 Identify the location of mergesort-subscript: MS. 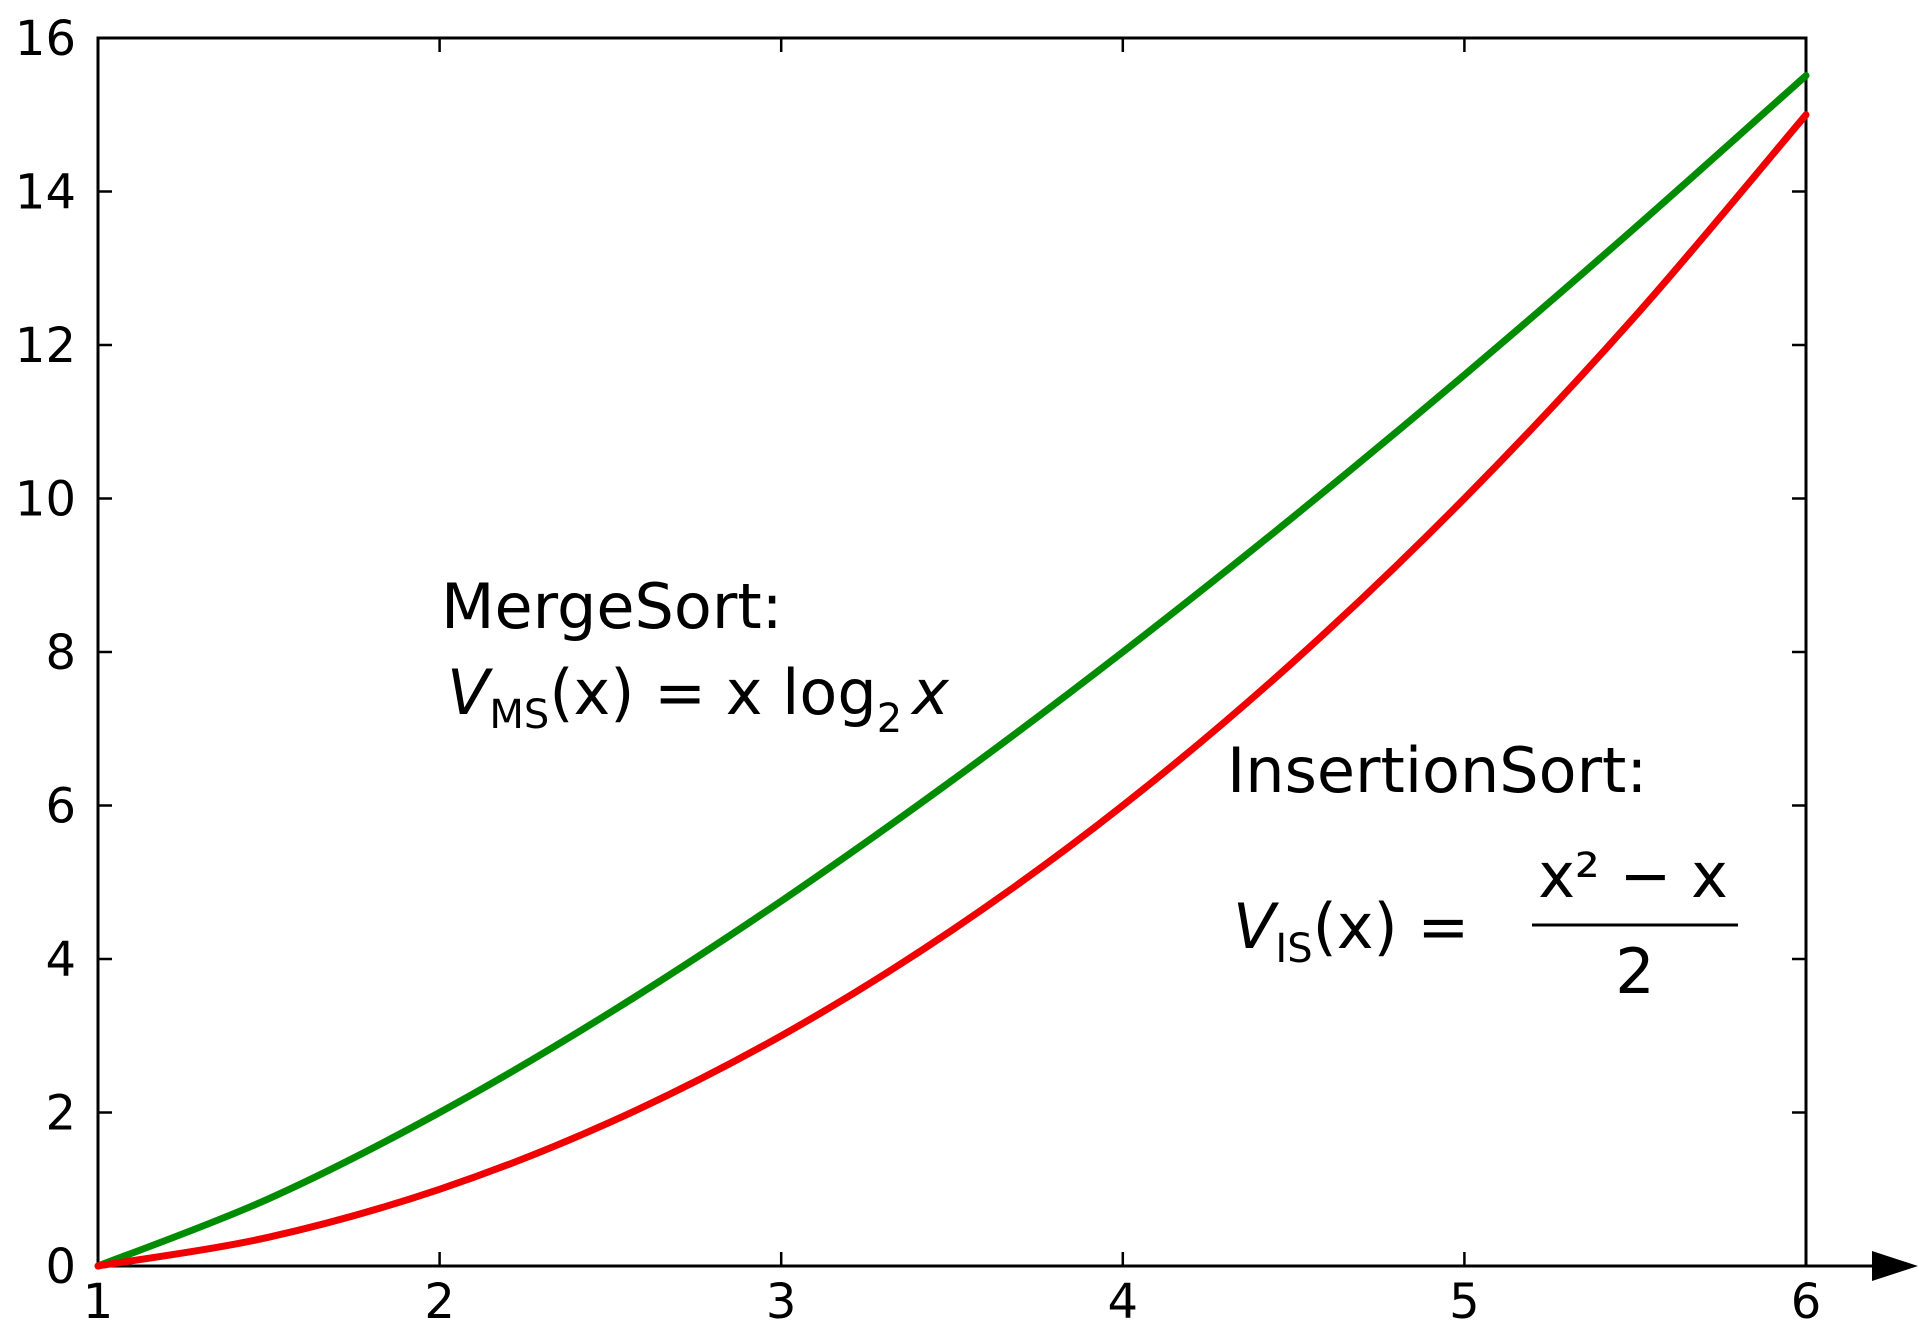
(519, 715).